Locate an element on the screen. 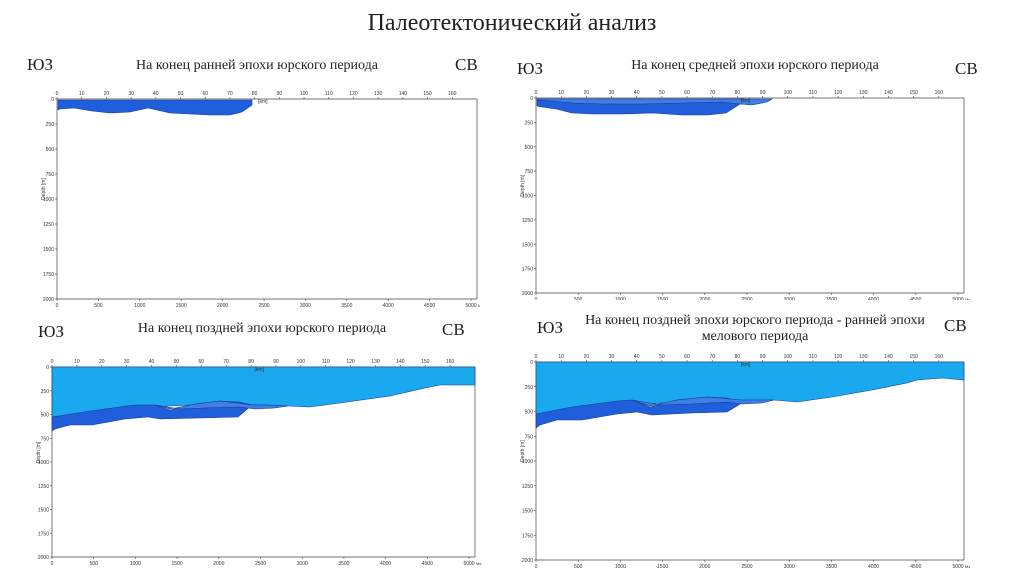  panel3-left-direction: ЮЗ is located at coordinates (51, 331).